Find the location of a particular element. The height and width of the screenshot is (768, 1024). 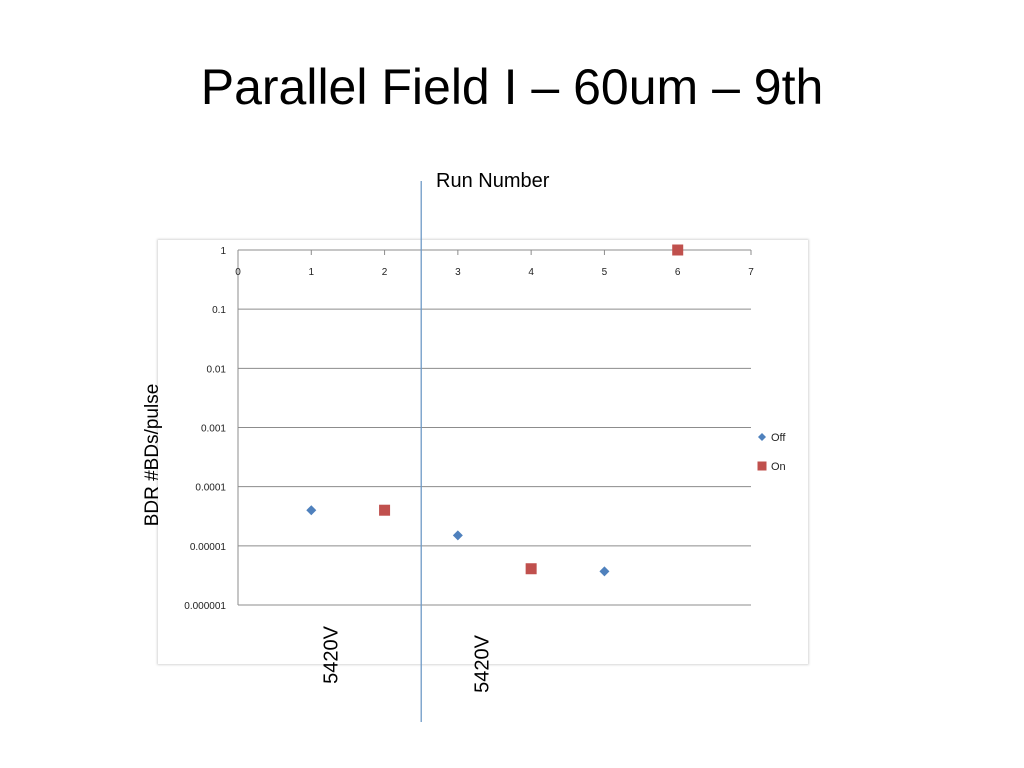

x-tick-label: 3 is located at coordinates (458, 272).